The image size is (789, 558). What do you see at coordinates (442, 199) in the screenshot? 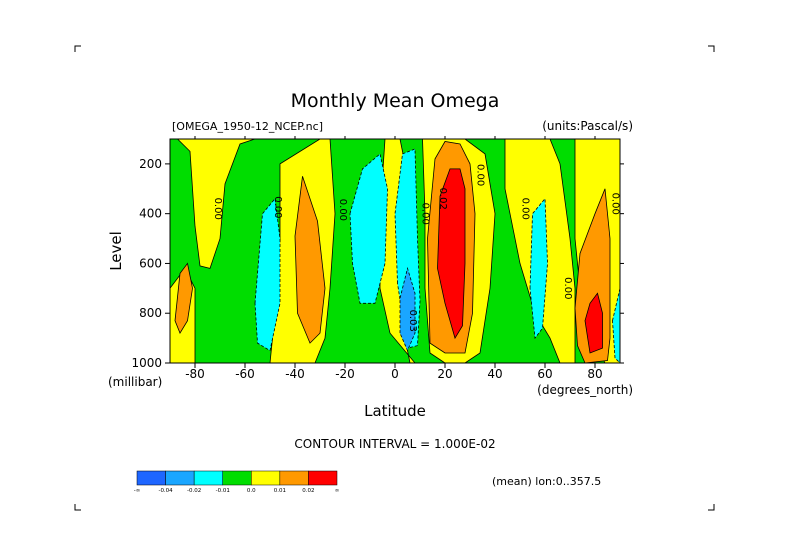
I see `contour-label-5: 0.02` at bounding box center [442, 199].